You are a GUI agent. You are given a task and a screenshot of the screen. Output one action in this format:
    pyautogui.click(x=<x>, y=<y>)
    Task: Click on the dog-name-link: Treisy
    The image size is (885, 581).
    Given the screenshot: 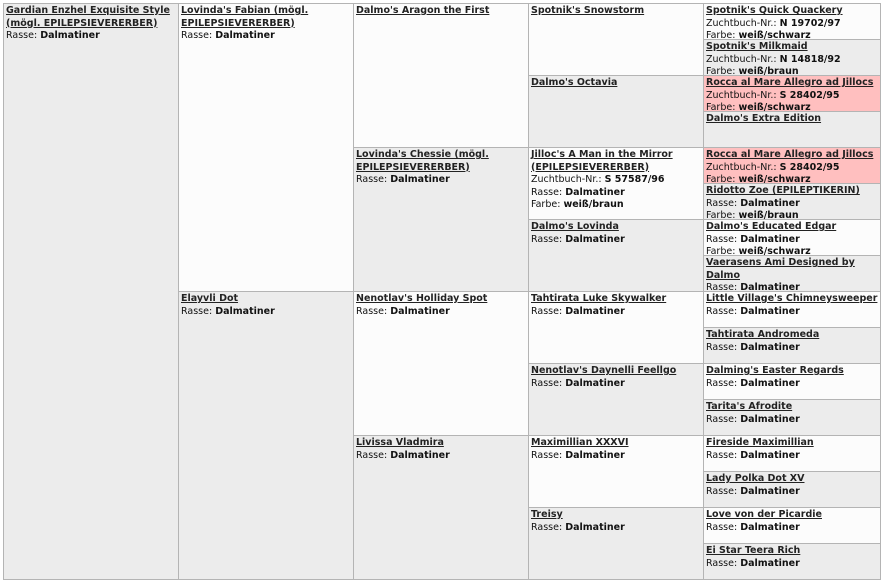 What is the action you would take?
    pyautogui.click(x=547, y=514)
    